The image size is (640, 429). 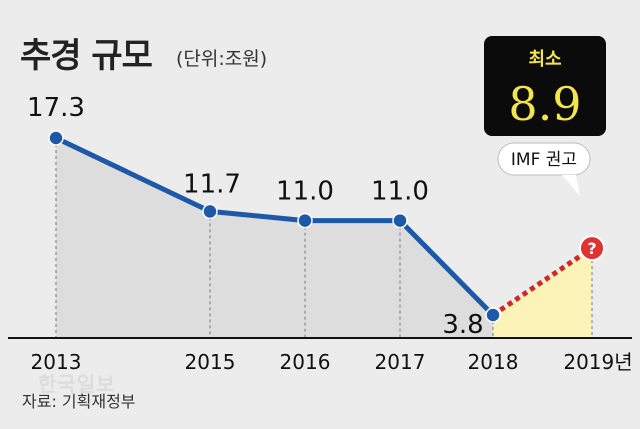 I want to click on question-icon, so click(x=592, y=248).